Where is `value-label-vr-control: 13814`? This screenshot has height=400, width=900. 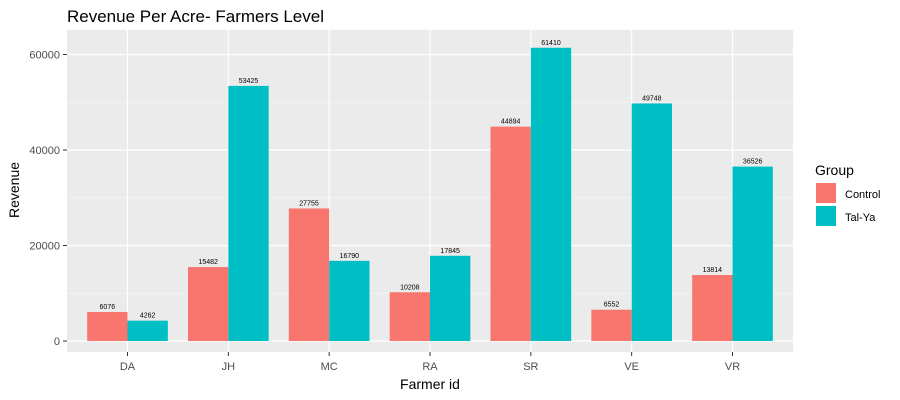
value-label-vr-control: 13814 is located at coordinates (713, 270).